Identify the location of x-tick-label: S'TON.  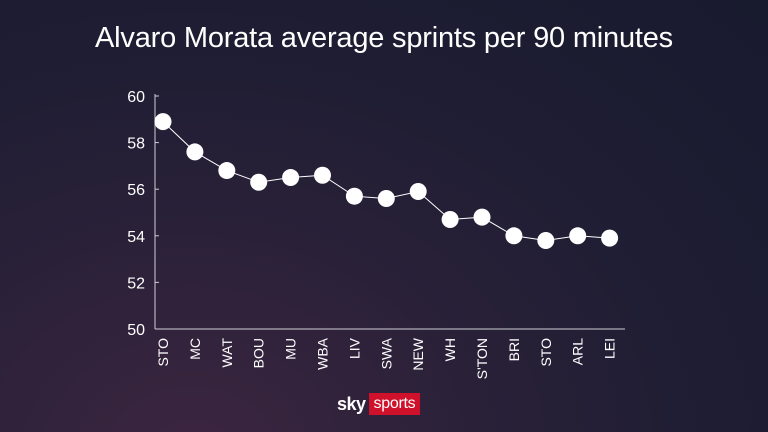
(482, 358).